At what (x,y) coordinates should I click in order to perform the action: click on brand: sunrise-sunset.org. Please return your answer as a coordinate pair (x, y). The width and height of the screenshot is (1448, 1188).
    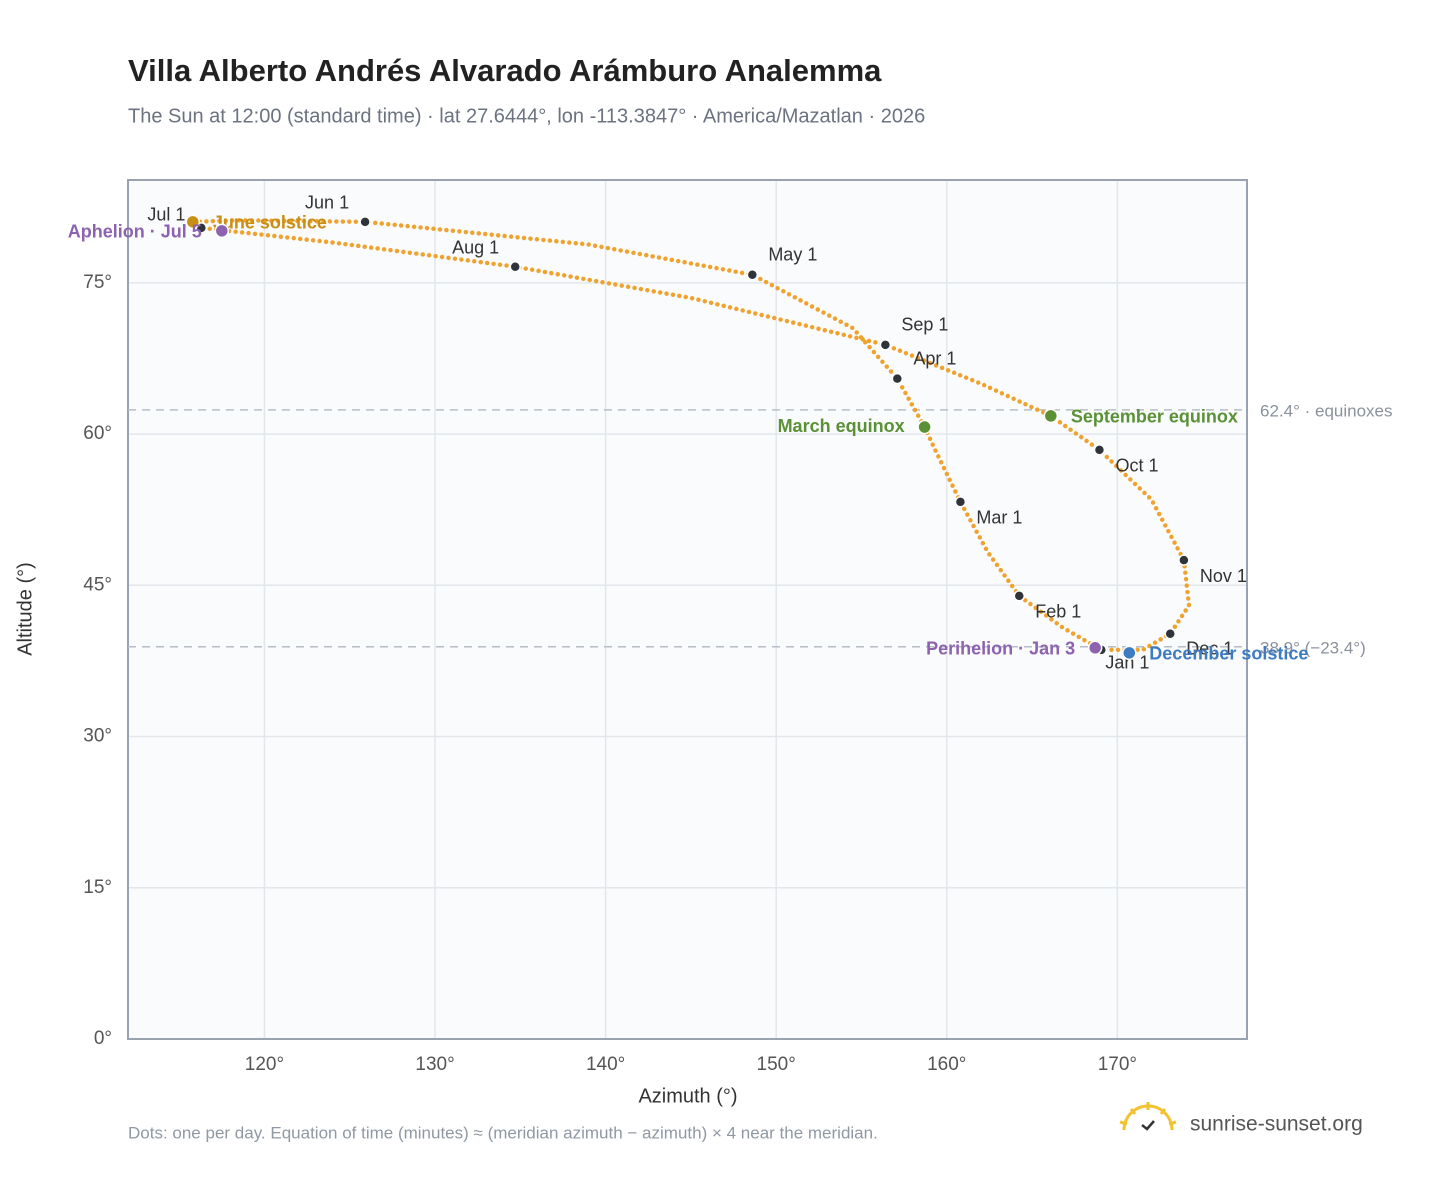
    Looking at the image, I should click on (1276, 1124).